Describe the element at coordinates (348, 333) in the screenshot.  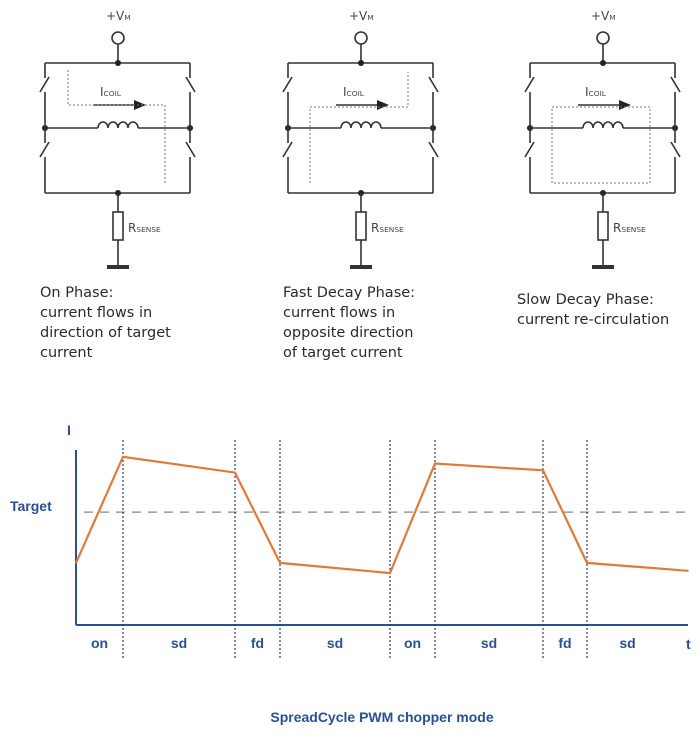
I see `caption-line: opposite direction` at that location.